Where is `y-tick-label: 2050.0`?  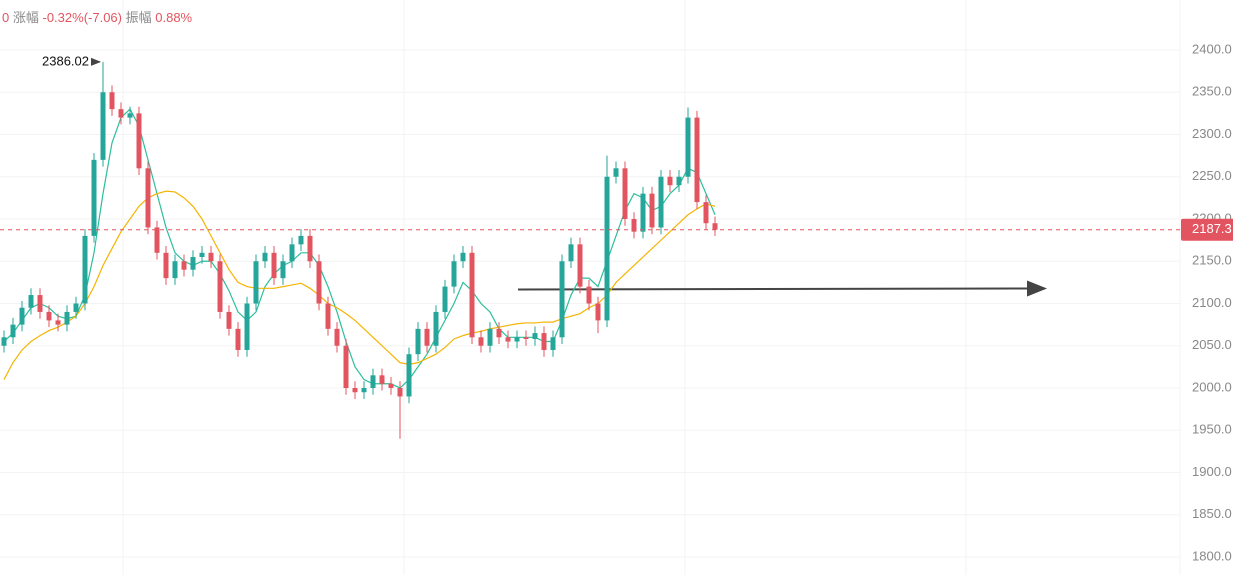
y-tick-label: 2050.0 is located at coordinates (1212, 344).